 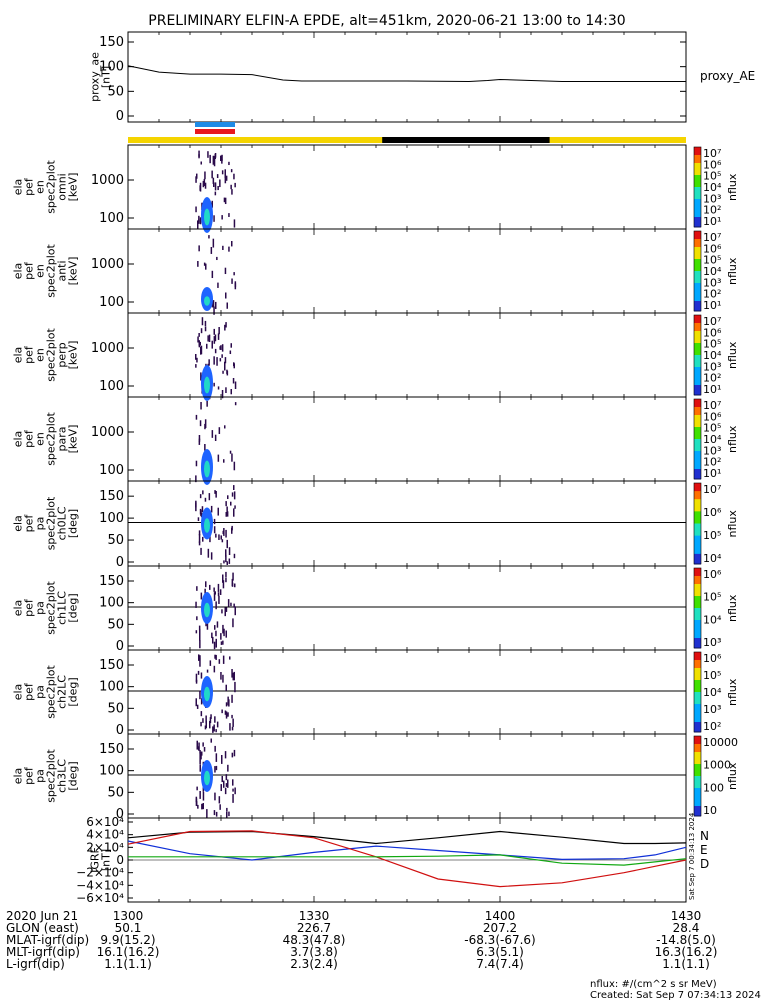 I want to click on elb_pef_pa_spec2plot_ch1LC-ytick: 0, so click(x=120, y=646).